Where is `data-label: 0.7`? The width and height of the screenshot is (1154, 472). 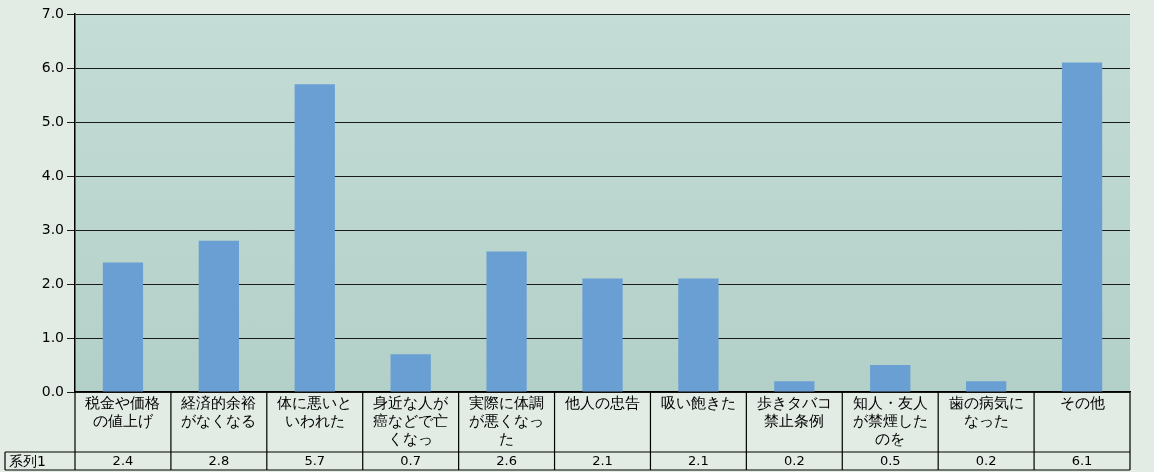 data-label: 0.7 is located at coordinates (411, 461).